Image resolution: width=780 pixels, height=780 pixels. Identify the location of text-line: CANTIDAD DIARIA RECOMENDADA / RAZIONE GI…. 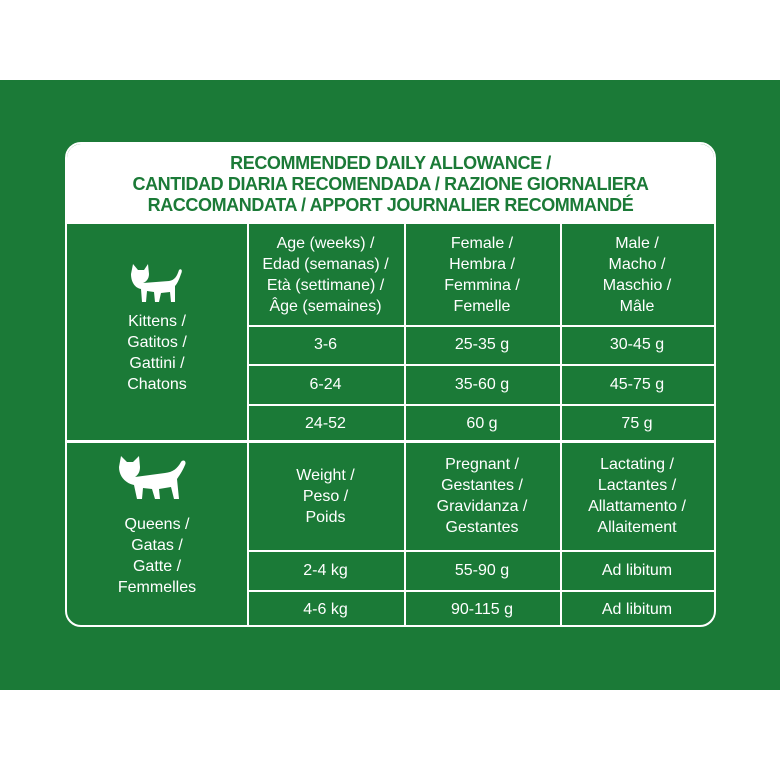
(390, 183).